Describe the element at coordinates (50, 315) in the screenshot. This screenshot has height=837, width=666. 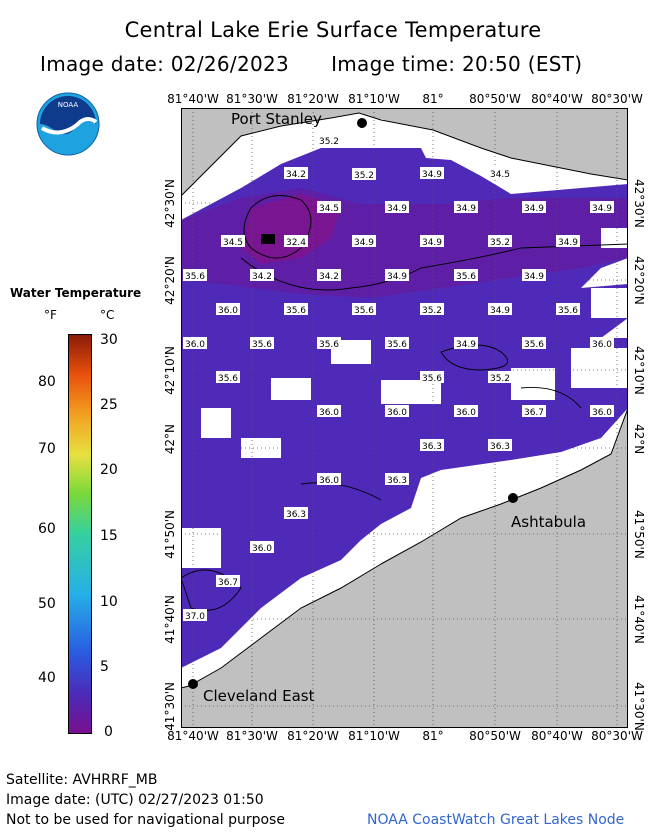
I see `legend-unit-f: °F` at that location.